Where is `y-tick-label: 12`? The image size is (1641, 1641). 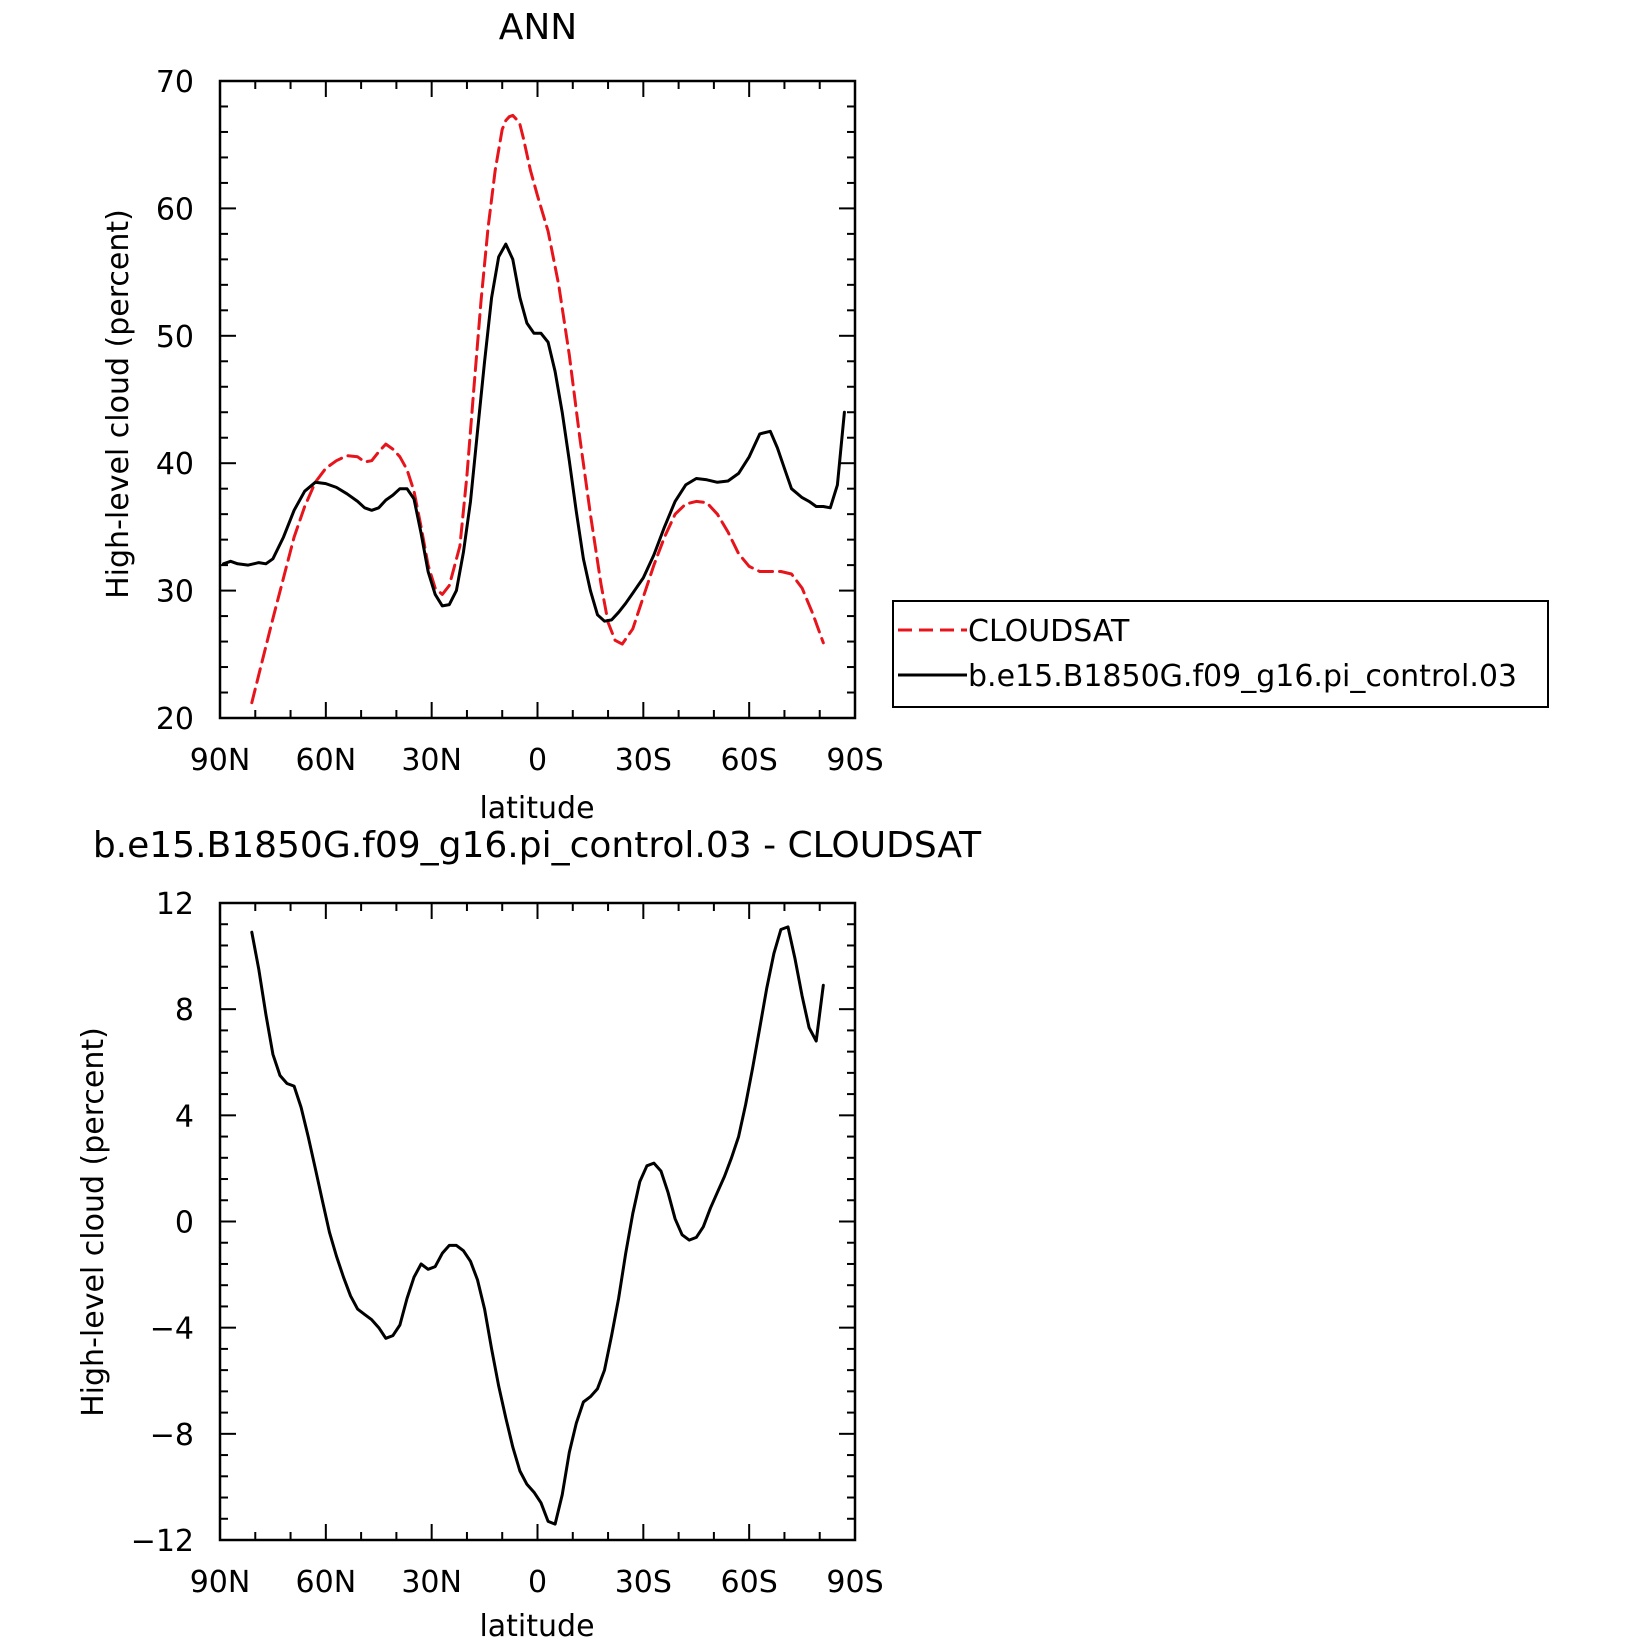
y-tick-label: 12 is located at coordinates (175, 904).